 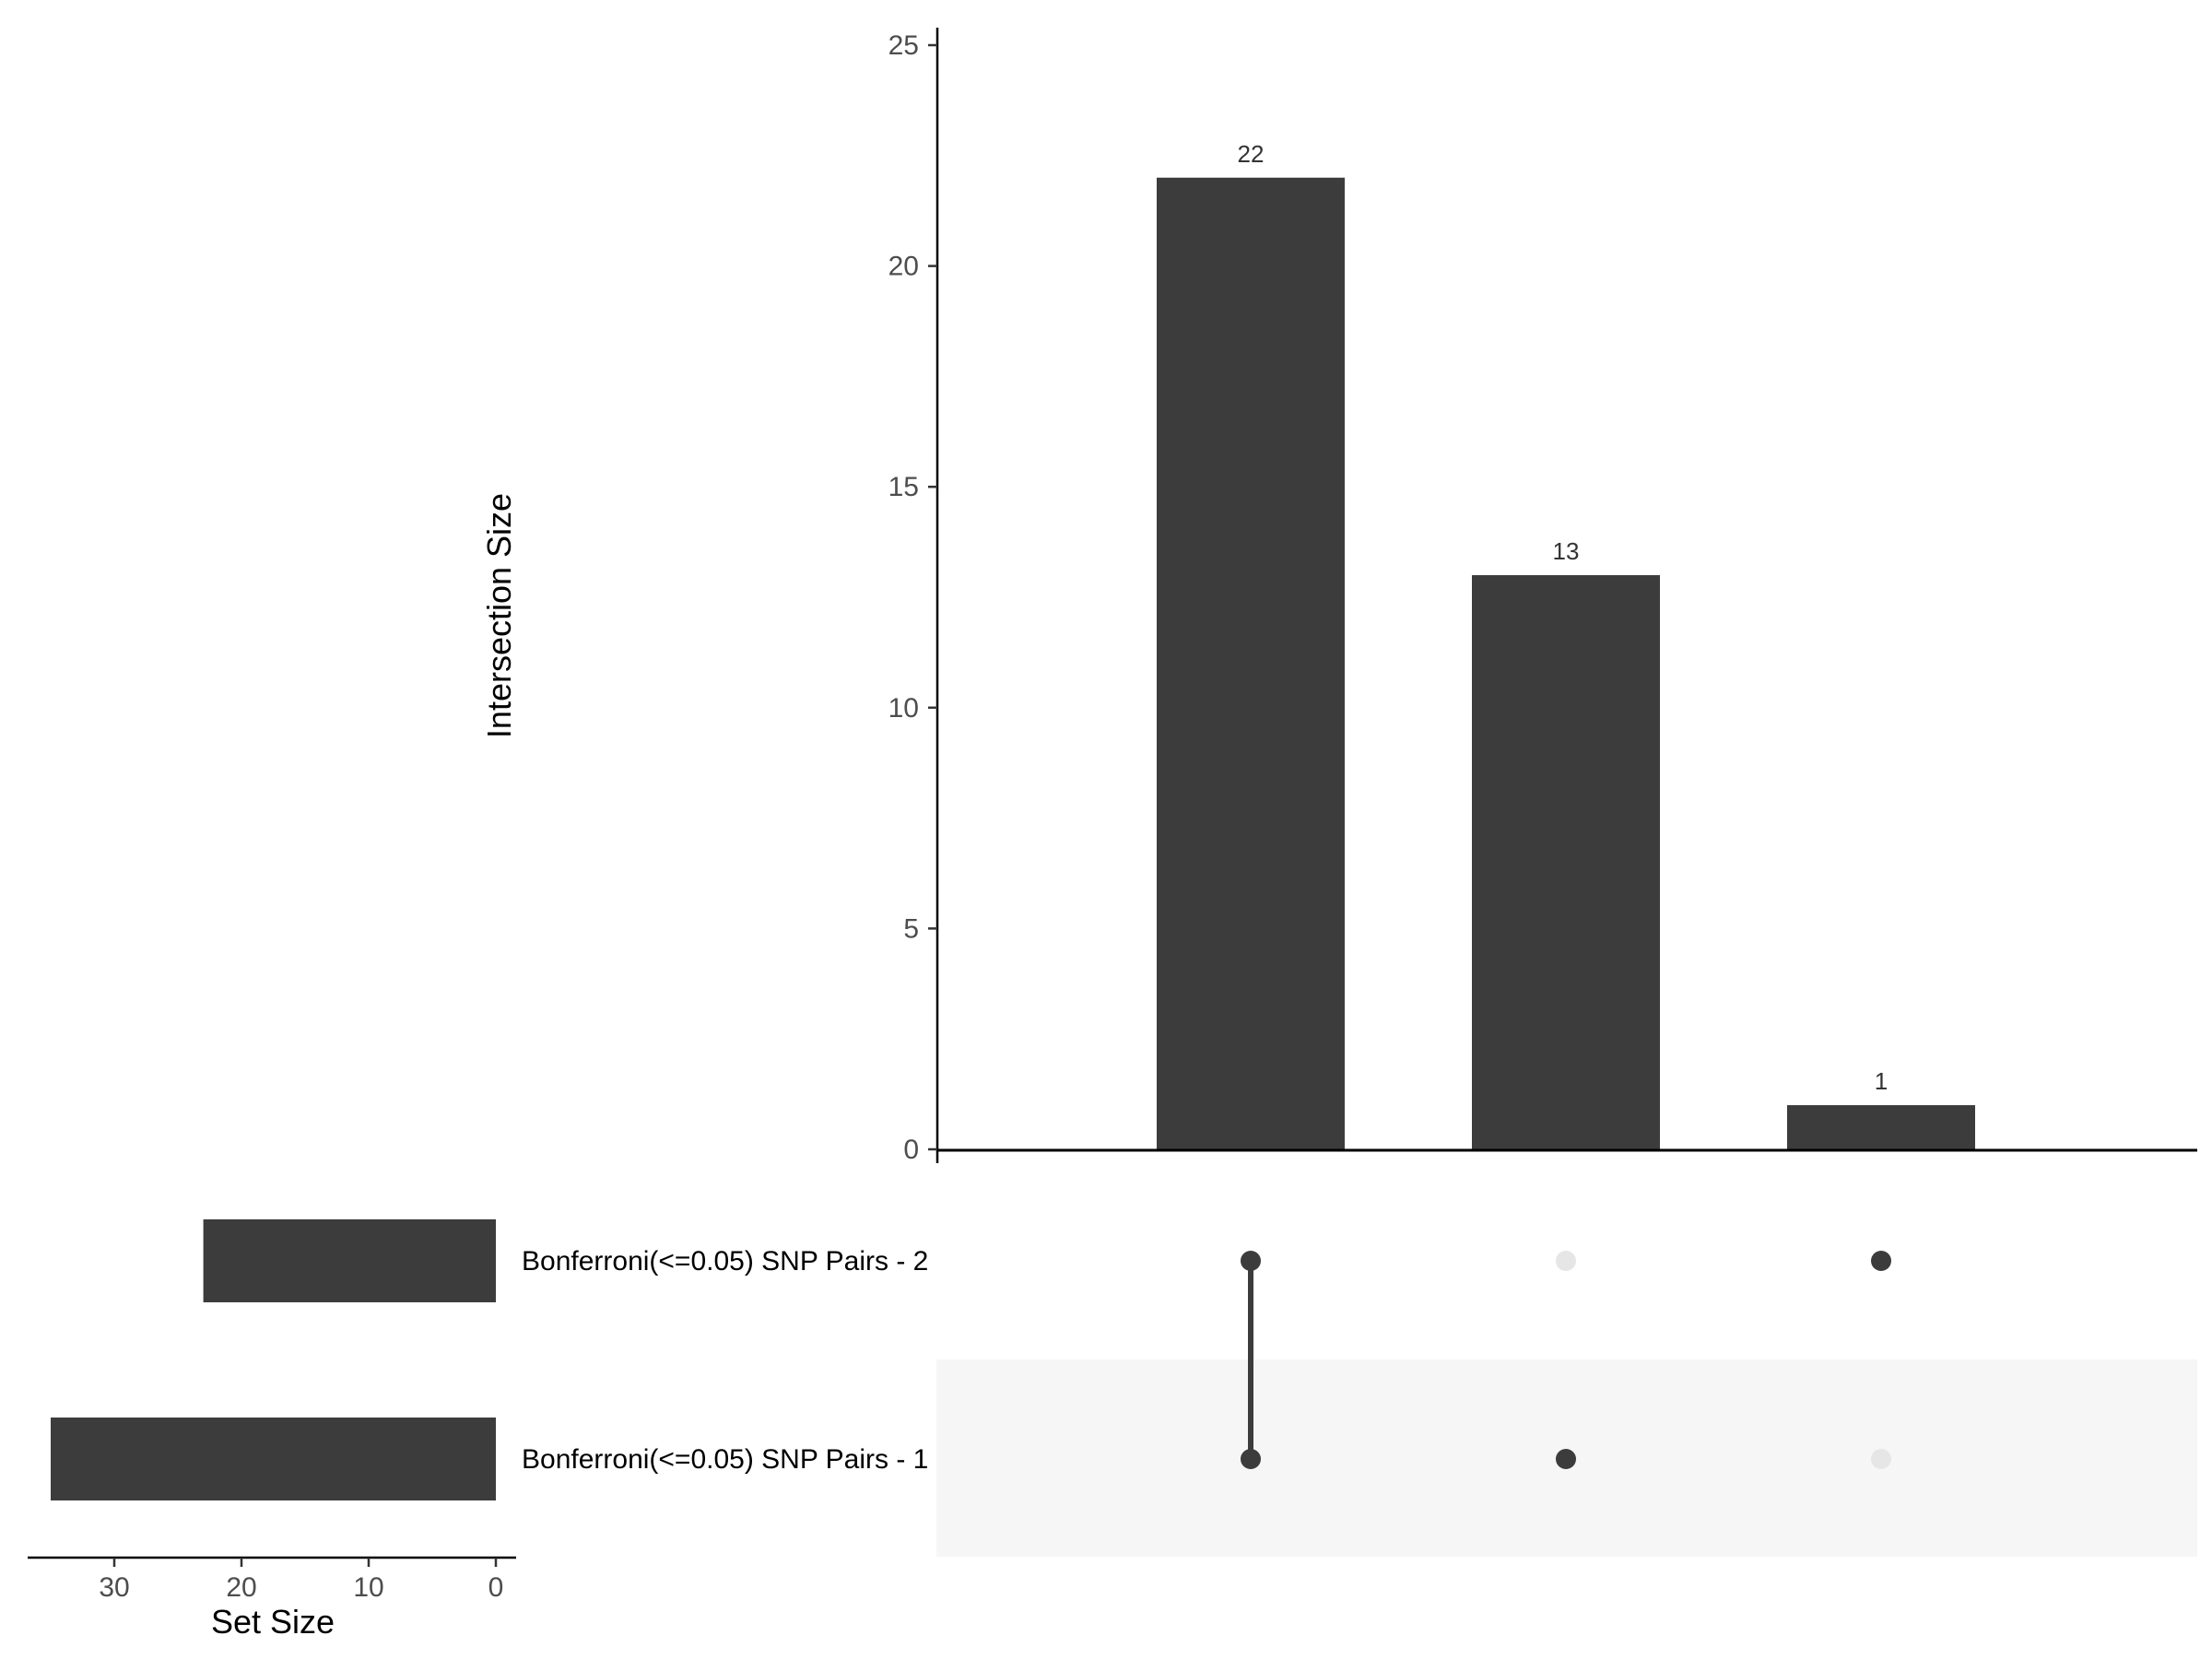 I want to click on set-size-tick-label: 0, so click(x=496, y=1587).